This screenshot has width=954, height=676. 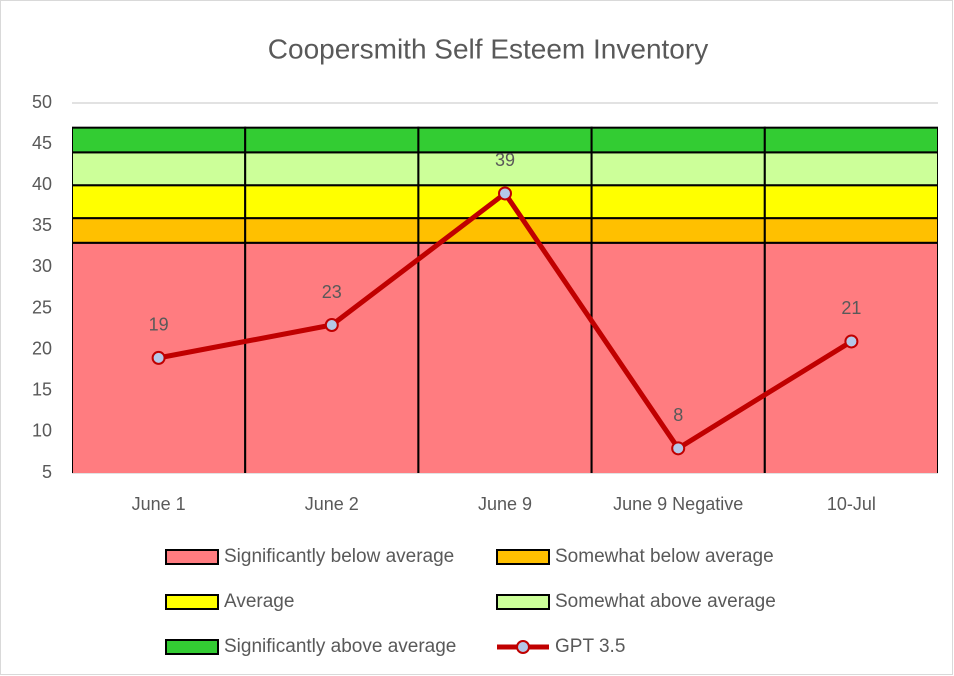 I want to click on y-tick-label: 5, so click(x=47, y=472).